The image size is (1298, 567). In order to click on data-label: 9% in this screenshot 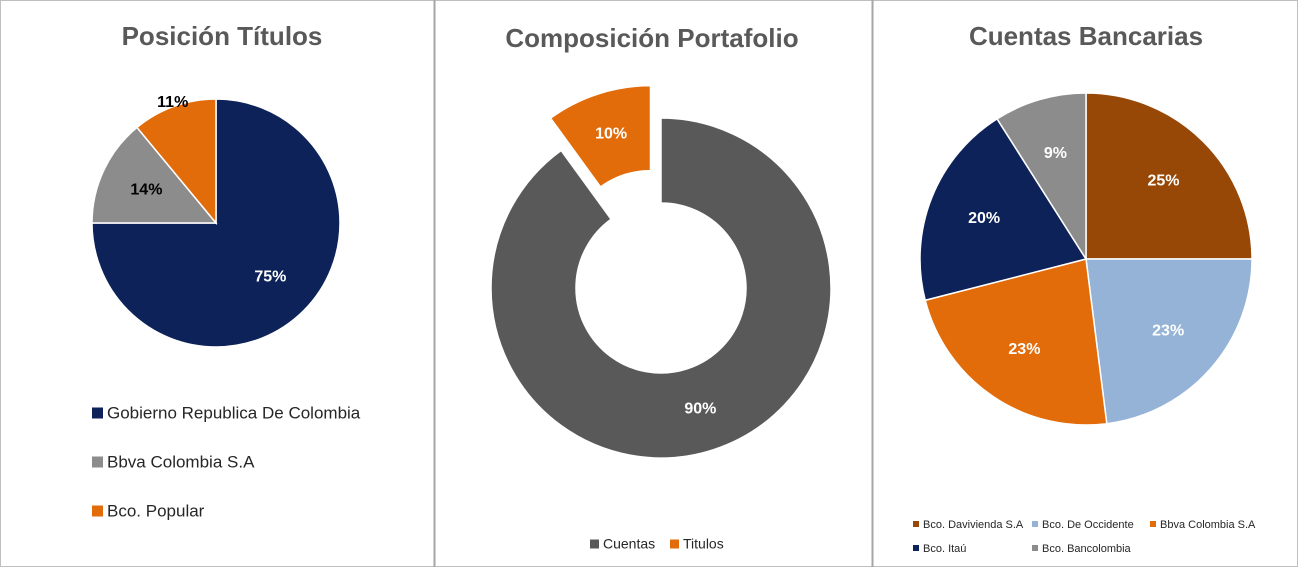, I will do `click(1055, 153)`.